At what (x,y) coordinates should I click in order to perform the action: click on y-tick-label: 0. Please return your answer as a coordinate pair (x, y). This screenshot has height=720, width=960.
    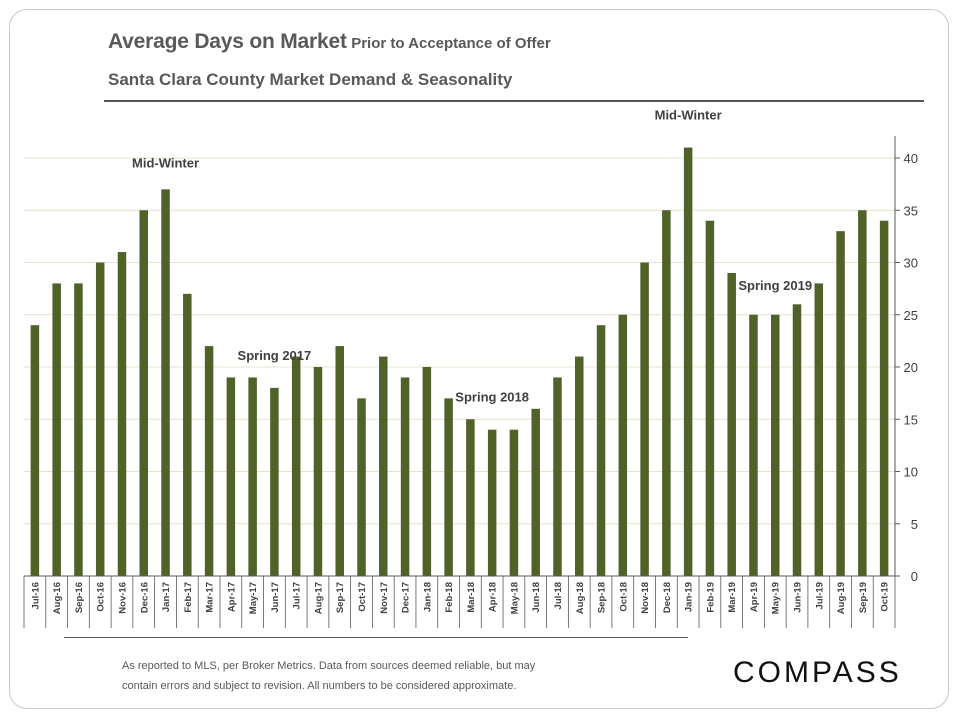
    Looking at the image, I should click on (914, 576).